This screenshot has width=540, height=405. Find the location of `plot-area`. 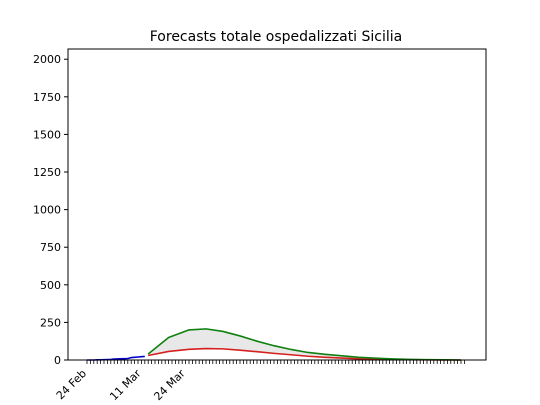

plot-area is located at coordinates (274, 344).